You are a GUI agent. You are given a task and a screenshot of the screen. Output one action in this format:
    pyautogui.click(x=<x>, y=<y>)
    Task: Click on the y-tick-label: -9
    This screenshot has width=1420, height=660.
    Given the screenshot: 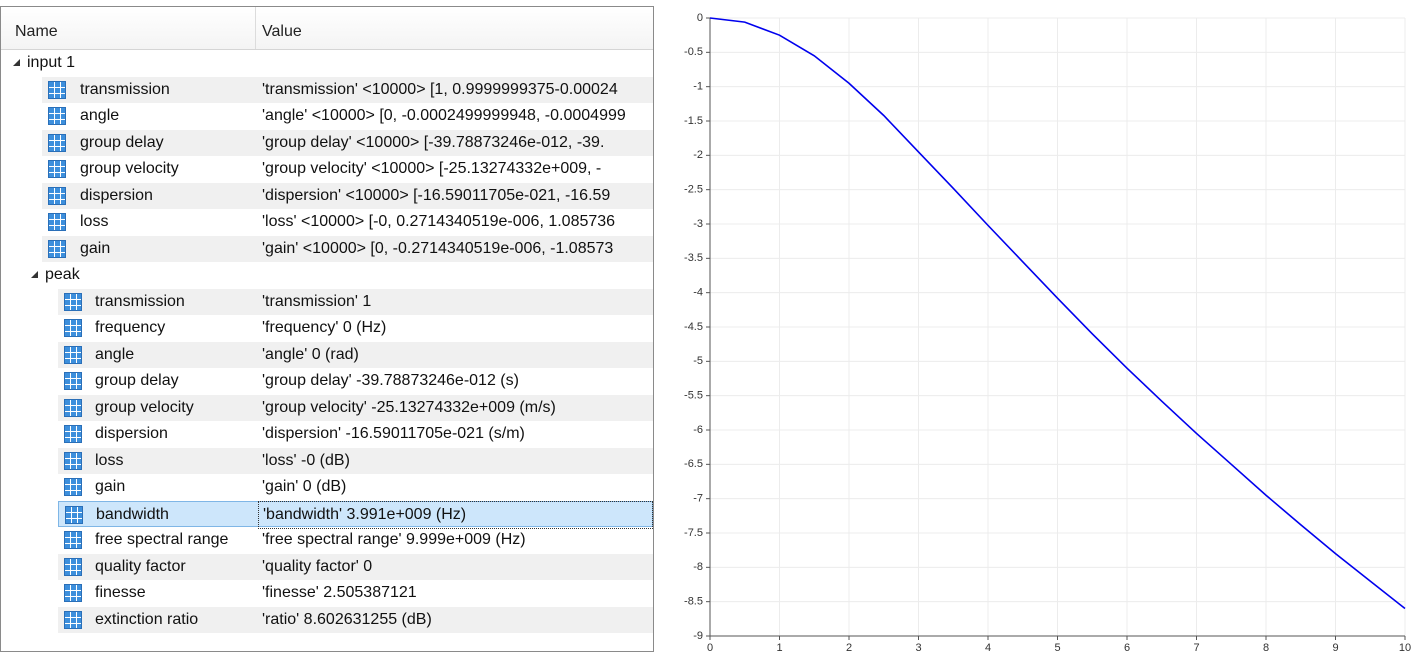 What is the action you would take?
    pyautogui.click(x=698, y=636)
    